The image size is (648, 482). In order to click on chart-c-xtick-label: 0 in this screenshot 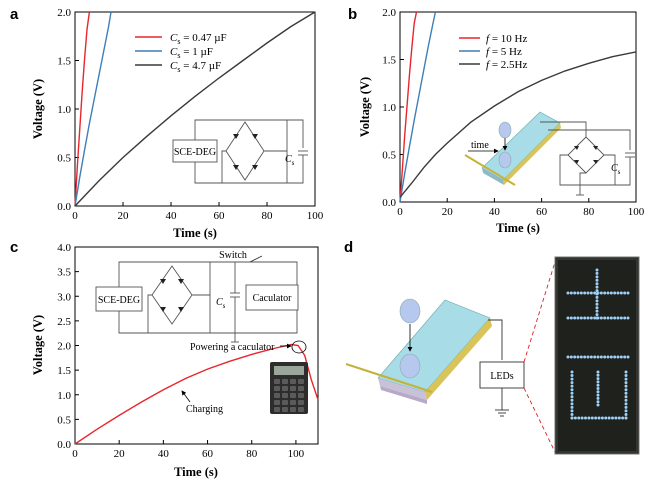, I will do `click(75, 454)`.